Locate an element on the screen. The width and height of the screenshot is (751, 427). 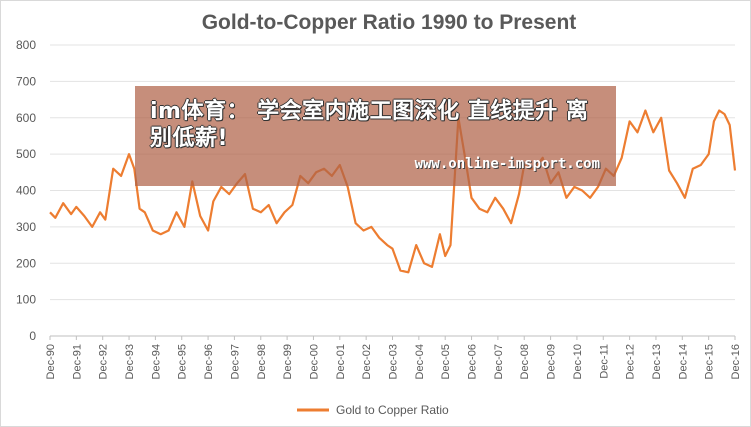
x-tick-label: Dec-00 is located at coordinates (314, 361).